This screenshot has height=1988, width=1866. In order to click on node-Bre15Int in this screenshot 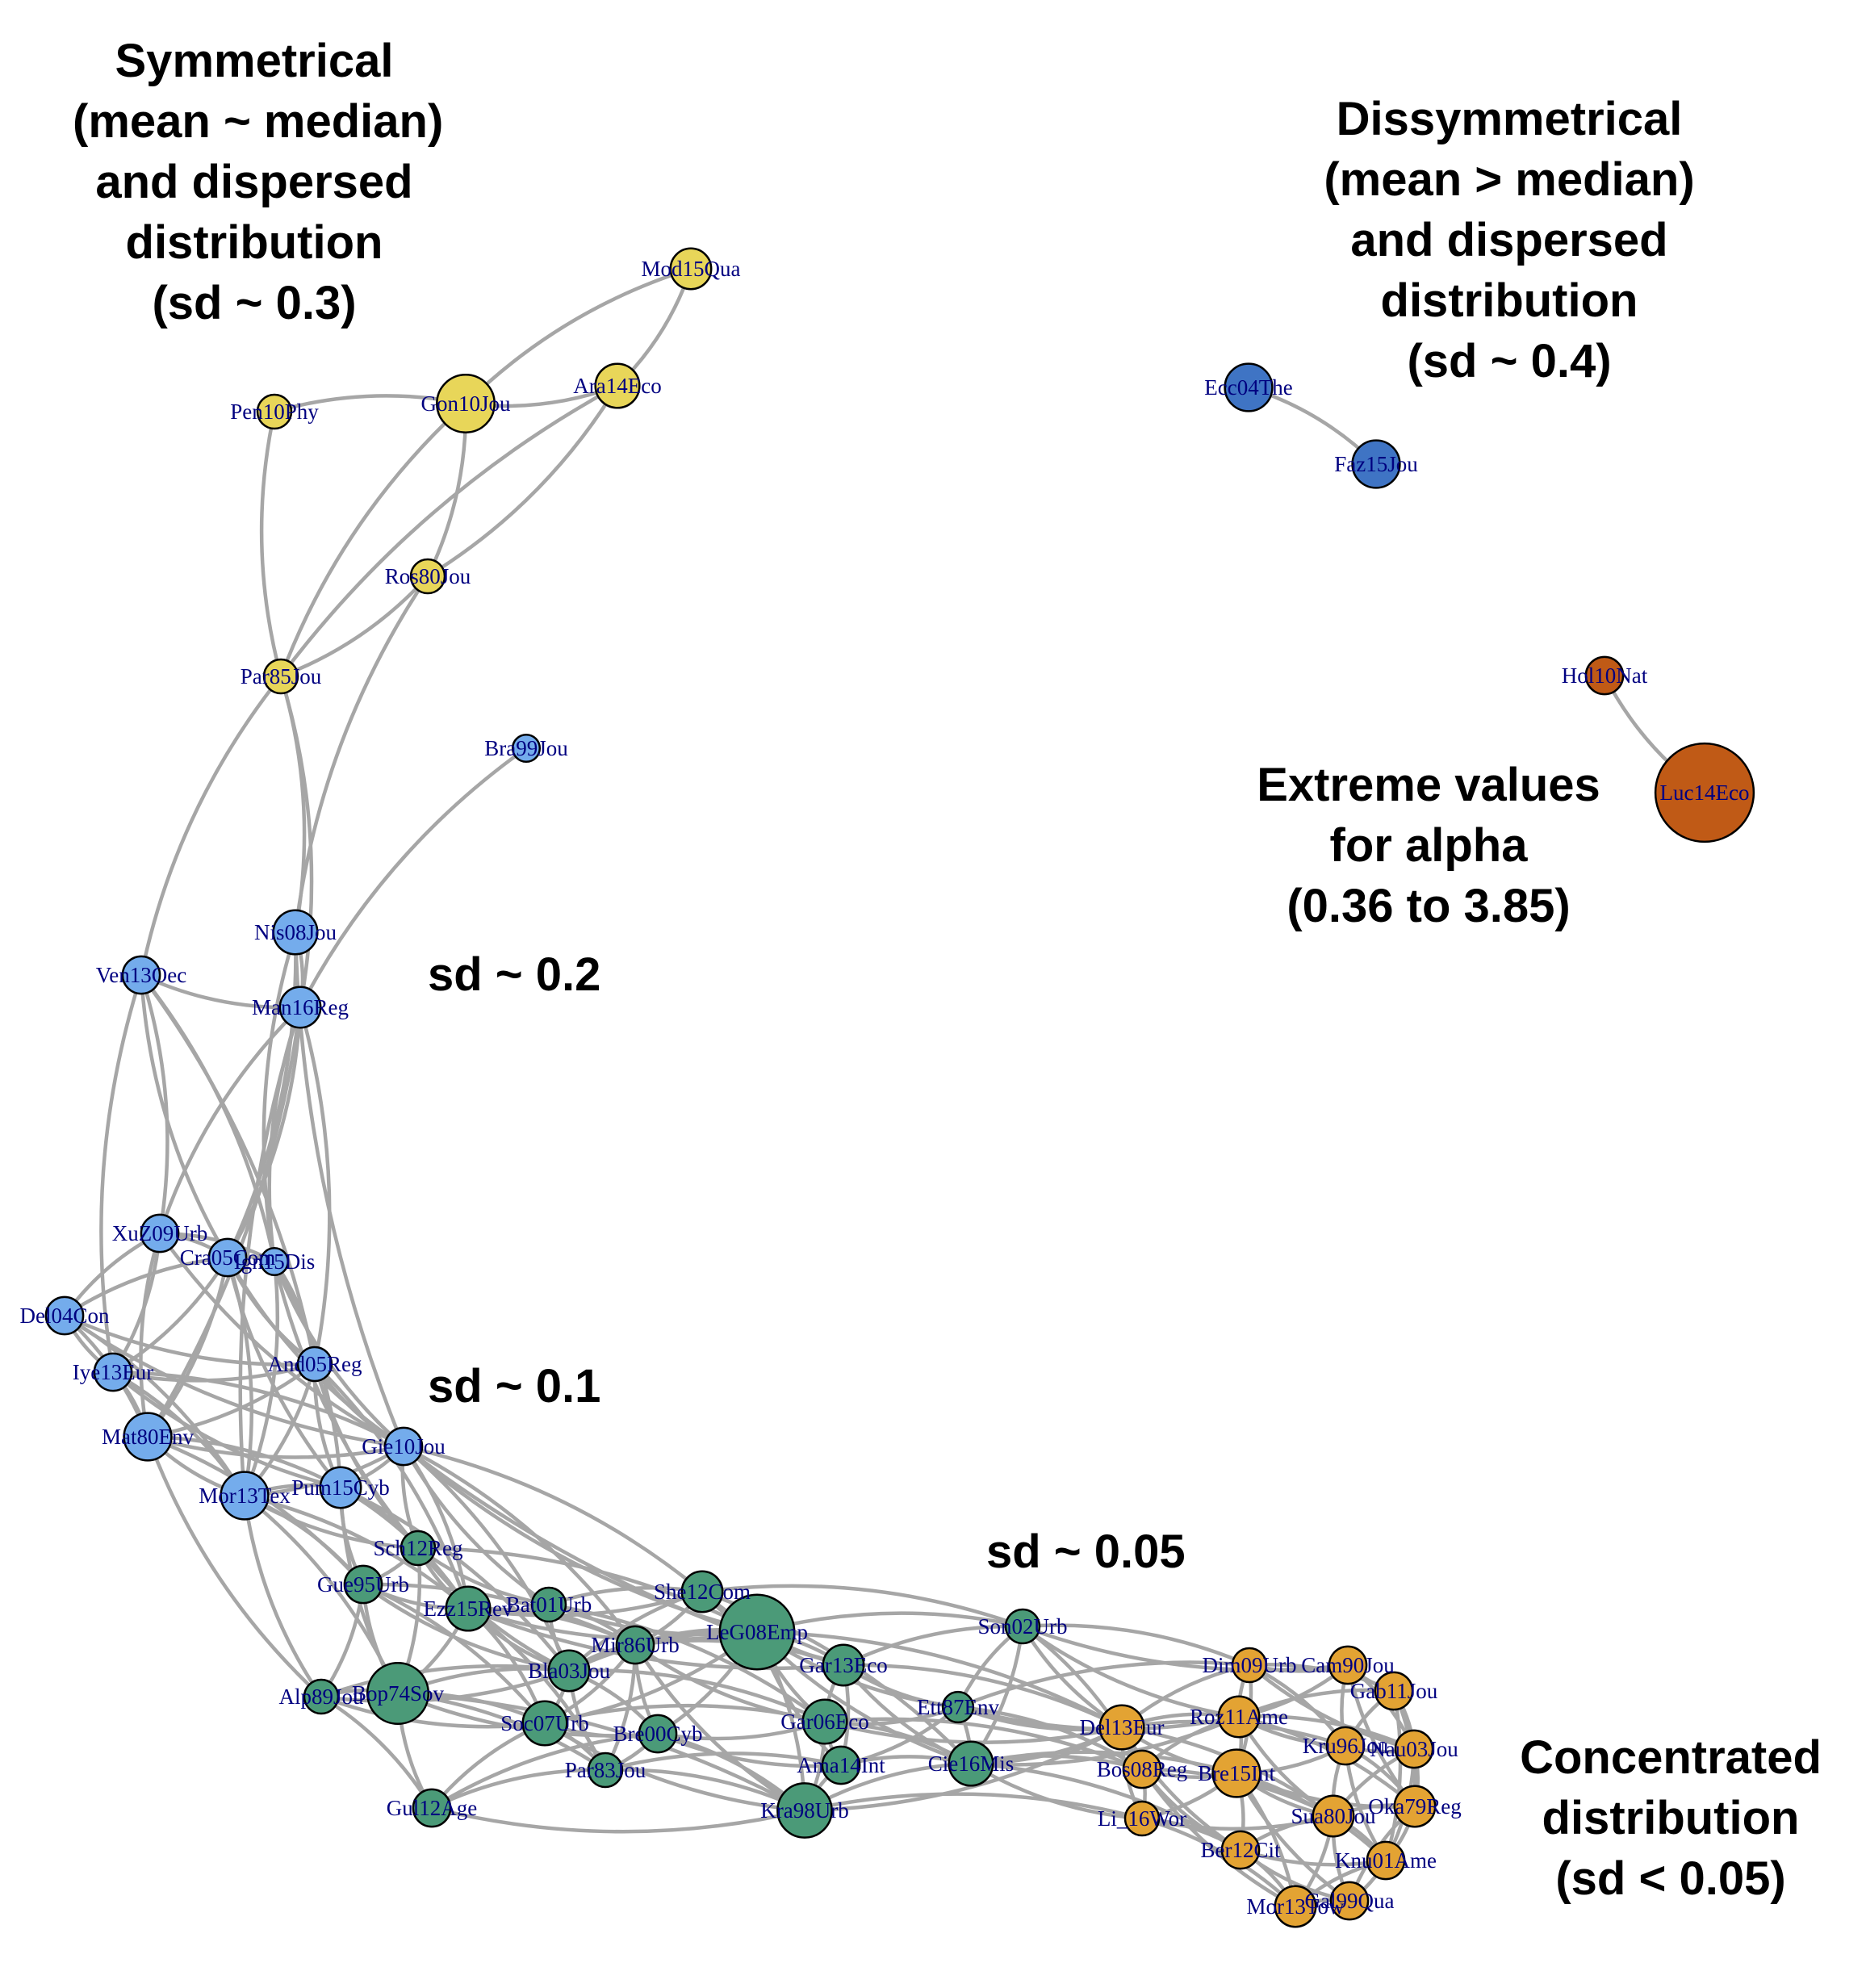, I will do `click(1236, 1773)`.